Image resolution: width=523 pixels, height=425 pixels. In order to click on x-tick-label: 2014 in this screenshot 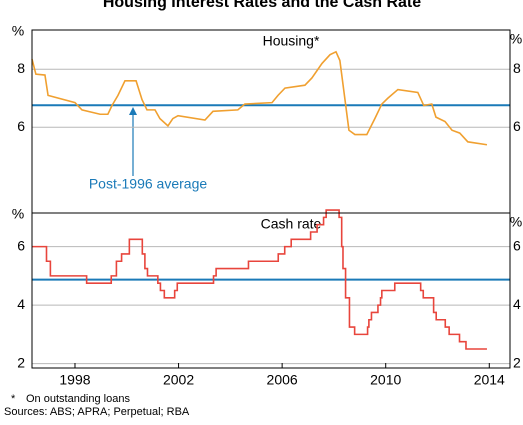, I will do `click(489, 380)`.